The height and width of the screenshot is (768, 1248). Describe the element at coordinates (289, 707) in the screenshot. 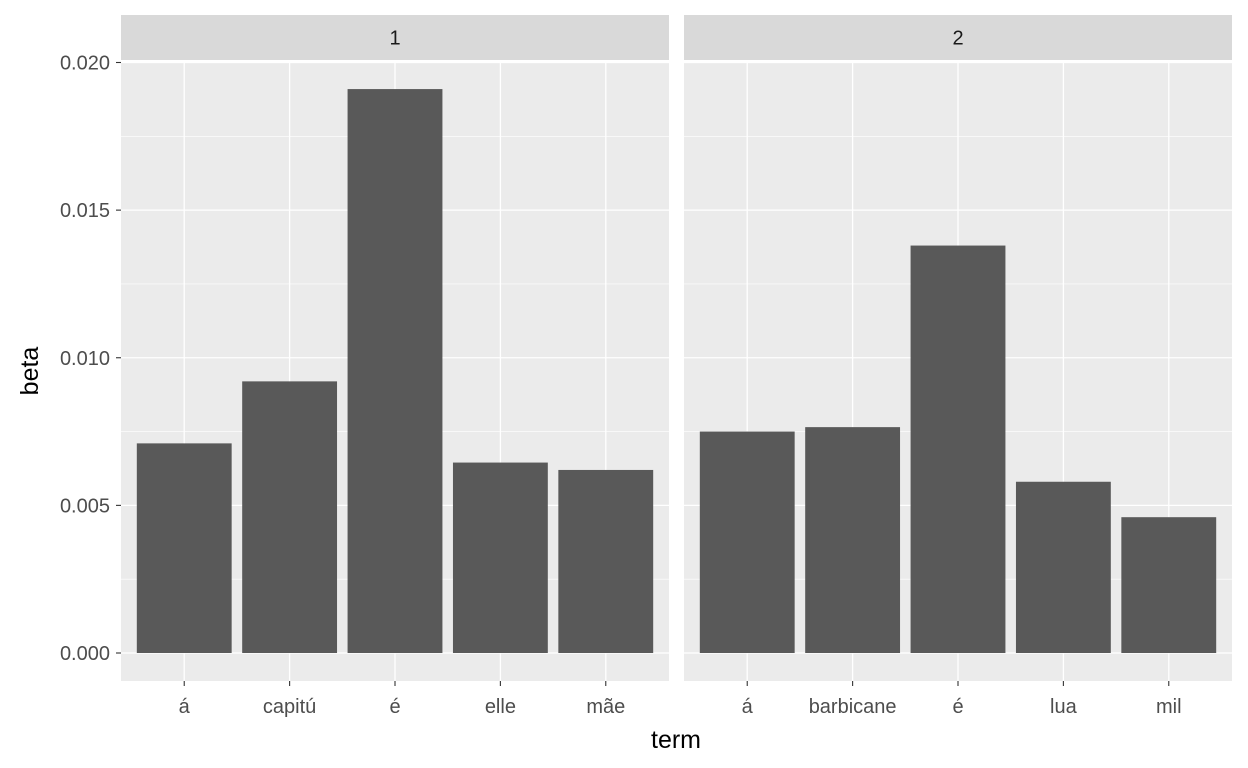

I see `x-tick-label: capitú` at that location.